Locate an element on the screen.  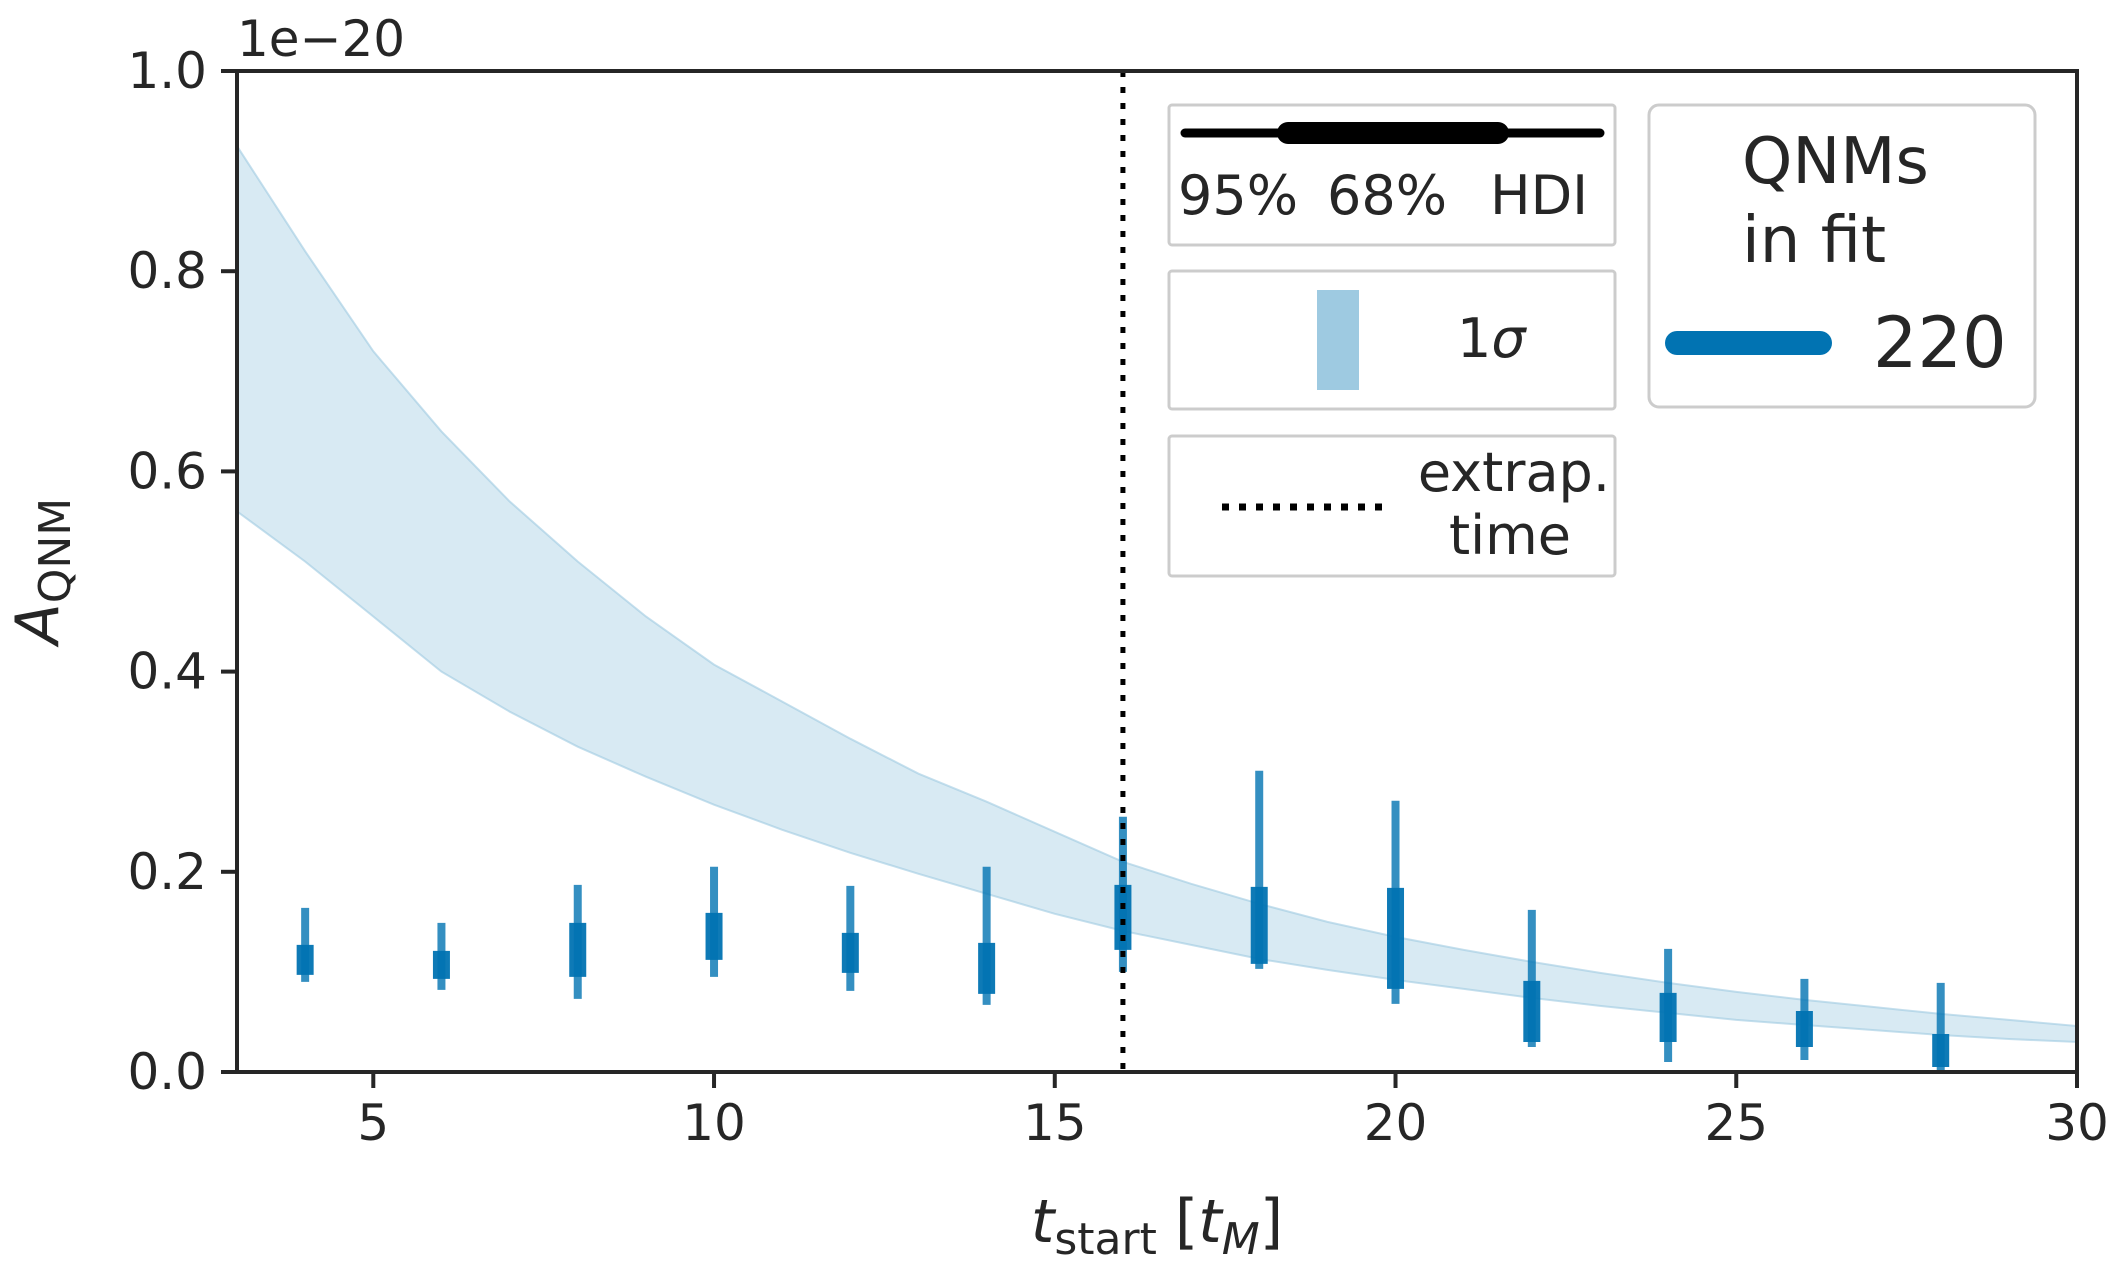
y-axis-label: AQNM is located at coordinates (42, 573).